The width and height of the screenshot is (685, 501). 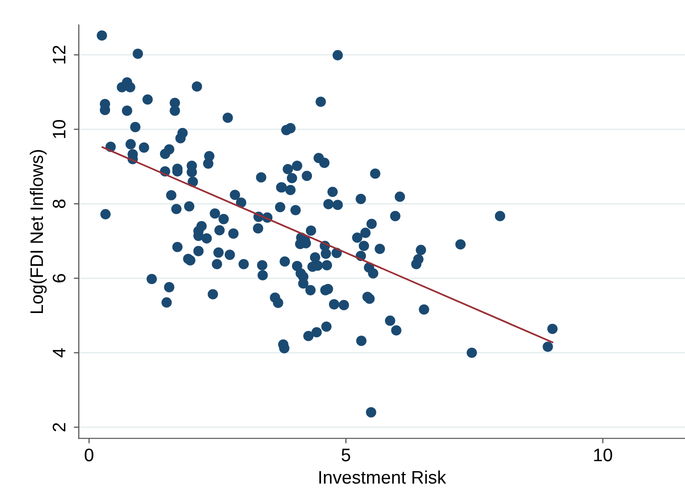 What do you see at coordinates (59, 353) in the screenshot?
I see `y-tick-label: 4` at bounding box center [59, 353].